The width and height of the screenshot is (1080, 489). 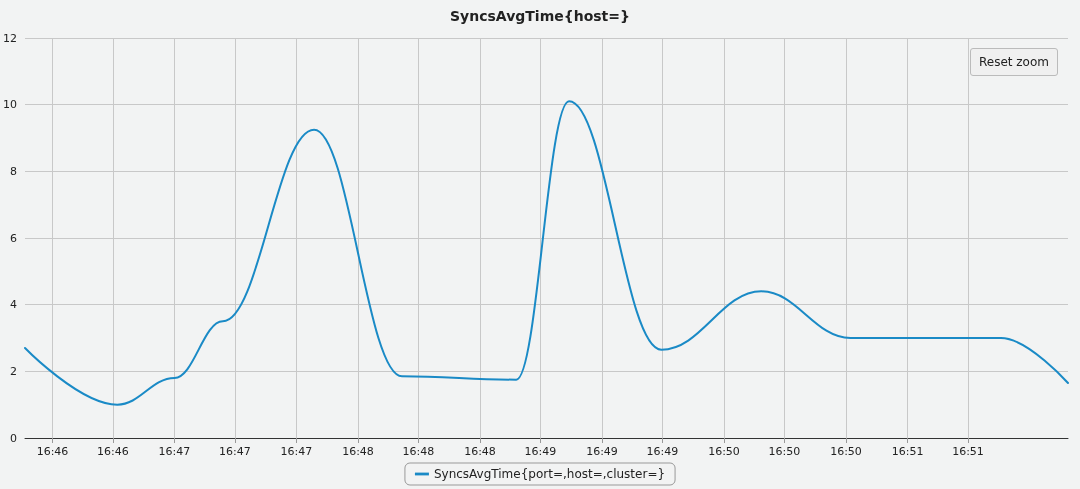 What do you see at coordinates (13, 371) in the screenshot?
I see `y-tick-label: 2` at bounding box center [13, 371].